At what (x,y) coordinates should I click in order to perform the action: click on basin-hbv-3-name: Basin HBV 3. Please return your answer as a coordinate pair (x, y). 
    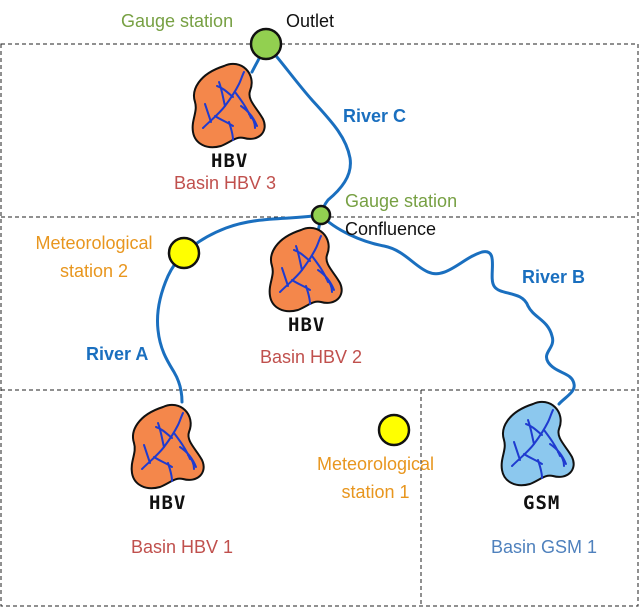
    Looking at the image, I should click on (225, 183).